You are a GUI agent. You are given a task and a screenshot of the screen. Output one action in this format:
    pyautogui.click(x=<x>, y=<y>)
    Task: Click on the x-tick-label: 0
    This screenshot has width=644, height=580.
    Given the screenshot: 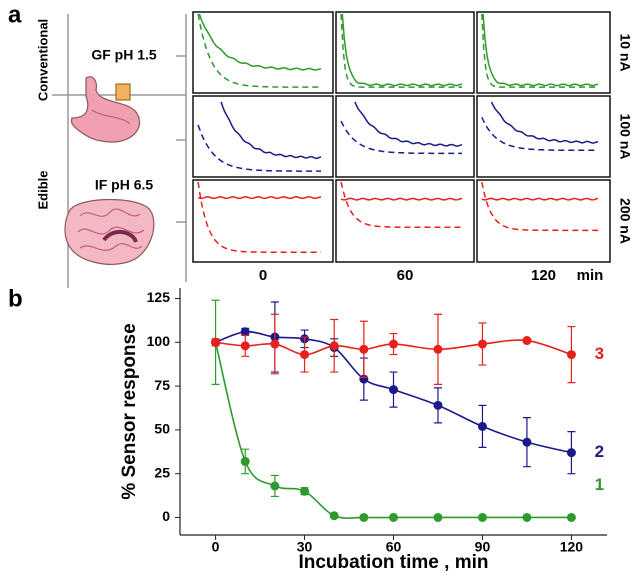 What is the action you would take?
    pyautogui.click(x=216, y=547)
    